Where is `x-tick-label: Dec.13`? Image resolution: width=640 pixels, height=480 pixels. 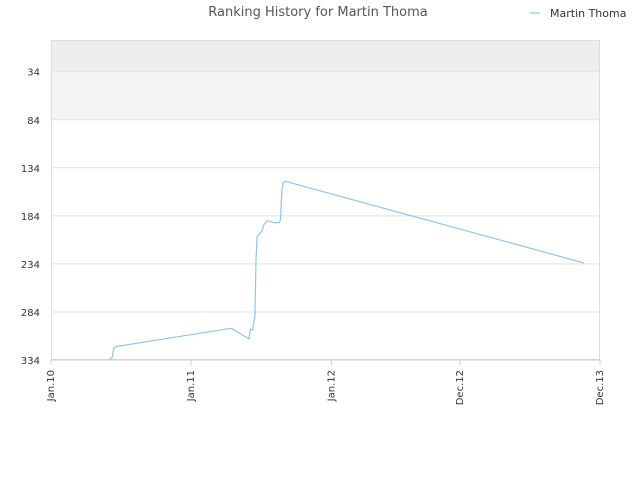
x-tick-label: Dec.13 is located at coordinates (600, 387).